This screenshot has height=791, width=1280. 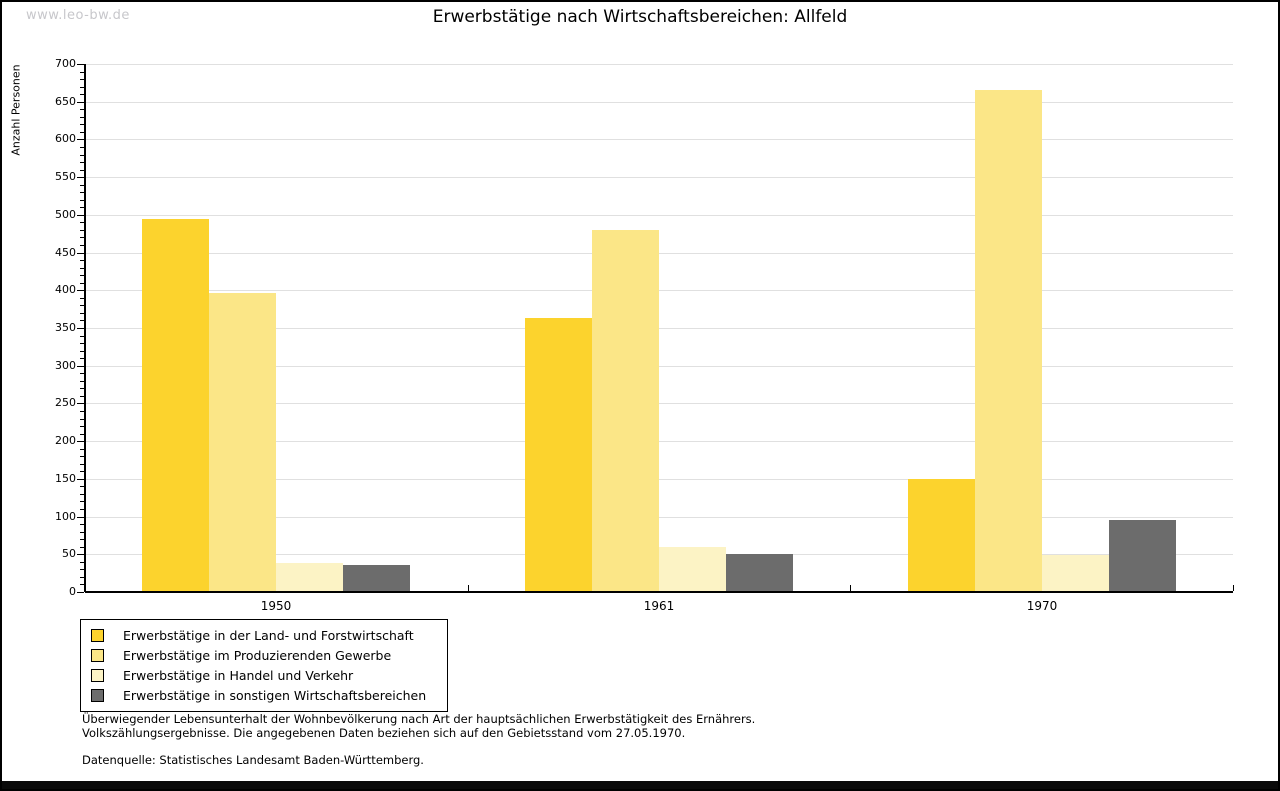 I want to click on y-tick-label: 500, so click(x=65, y=214).